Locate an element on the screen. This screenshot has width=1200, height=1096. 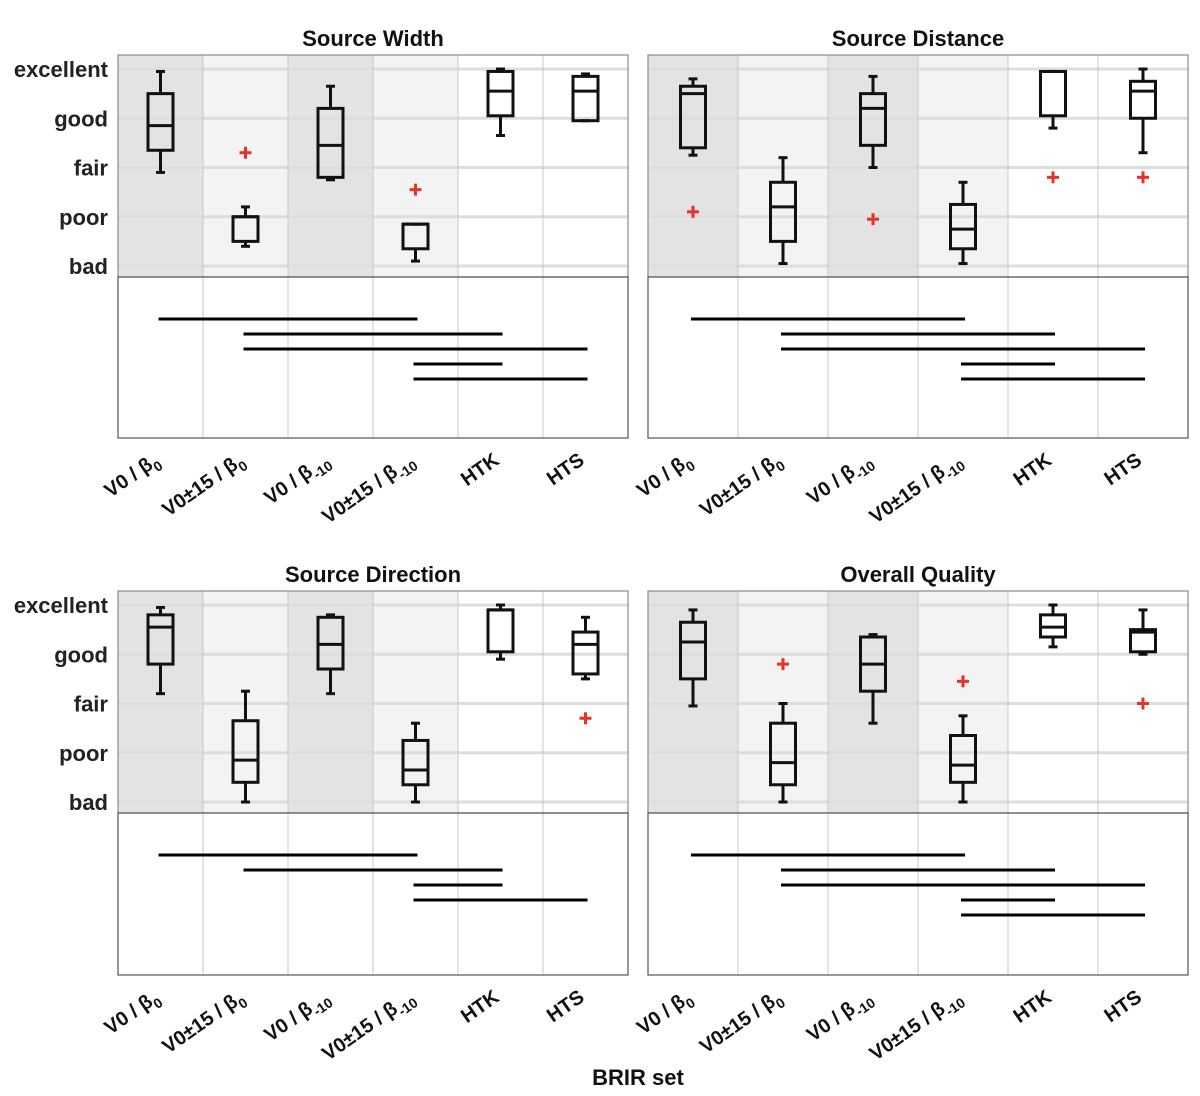
panel-title: Overall Quality is located at coordinates (918, 574).